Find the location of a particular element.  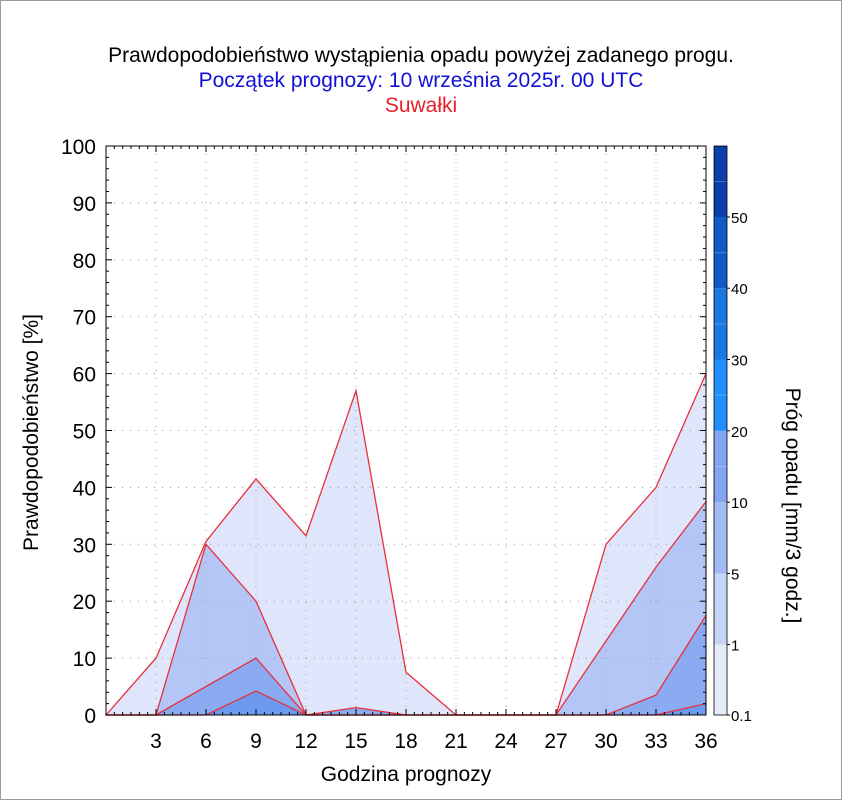

x-tick-label: 30 is located at coordinates (605, 741).